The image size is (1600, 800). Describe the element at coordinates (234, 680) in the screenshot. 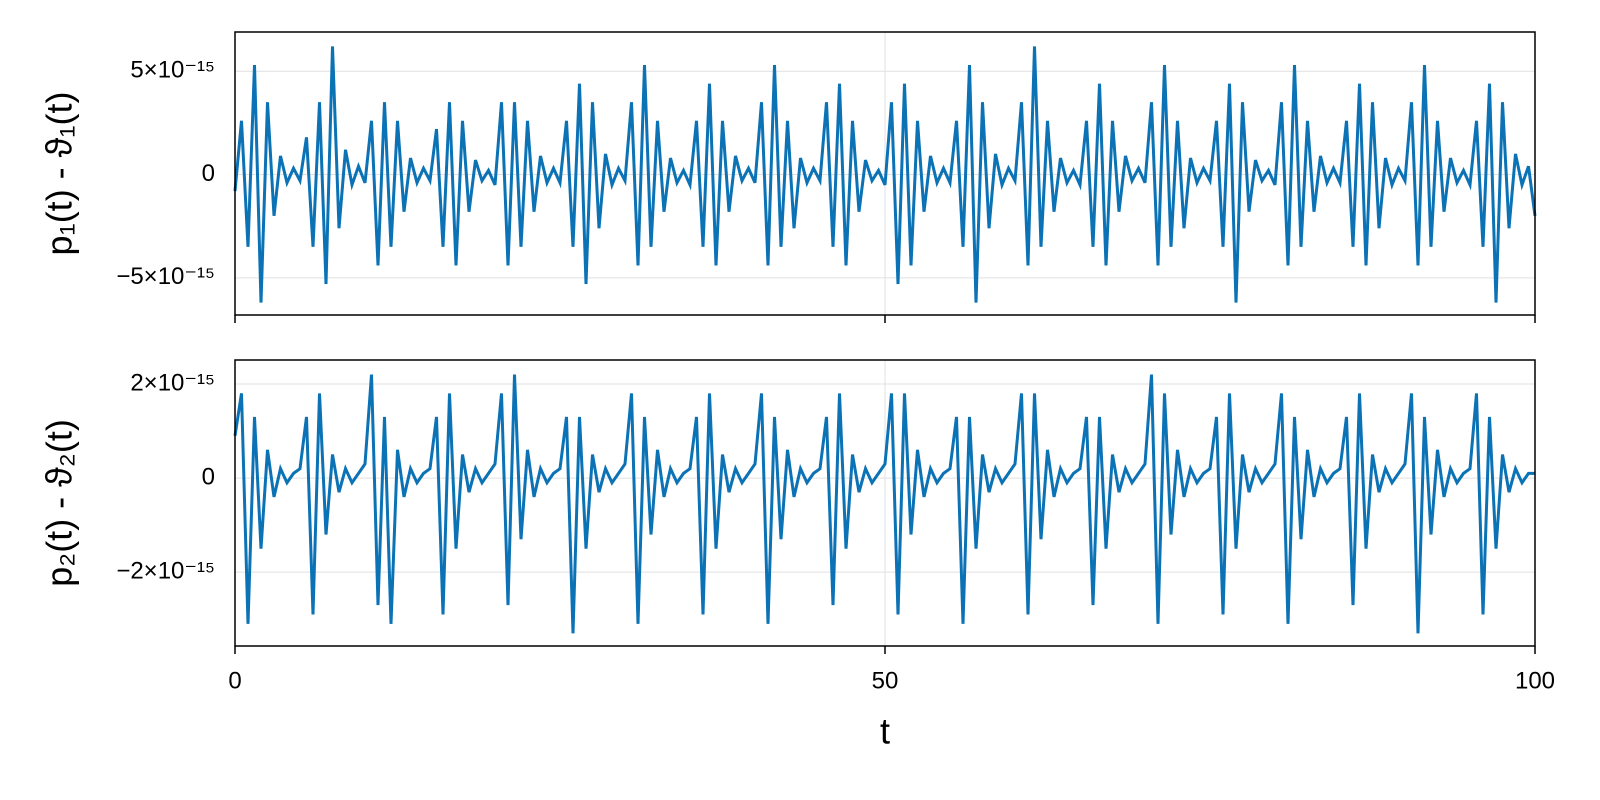

I see `x-tick-label: 0` at that location.